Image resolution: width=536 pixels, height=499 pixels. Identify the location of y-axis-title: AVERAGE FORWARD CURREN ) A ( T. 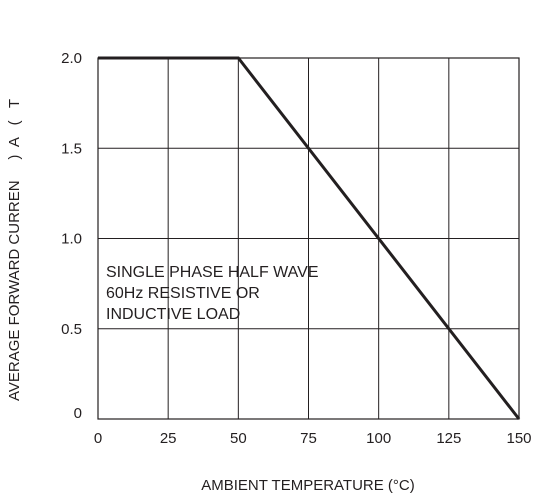
(14, 250).